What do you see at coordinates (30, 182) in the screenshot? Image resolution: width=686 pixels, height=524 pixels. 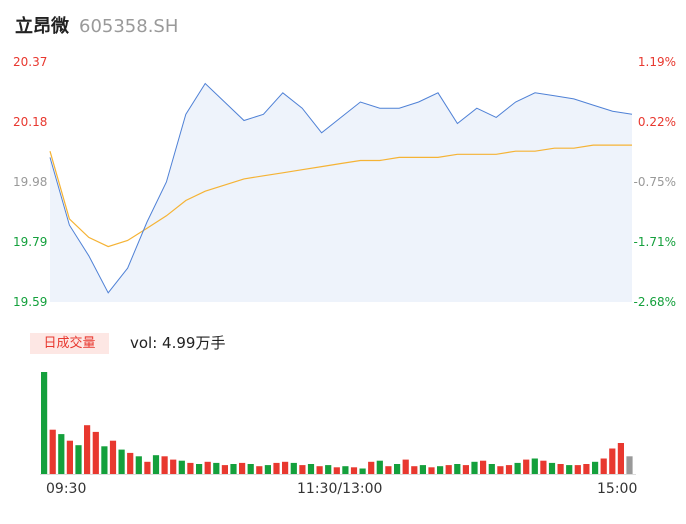 I see `y-left-label: 19.98` at bounding box center [30, 182].